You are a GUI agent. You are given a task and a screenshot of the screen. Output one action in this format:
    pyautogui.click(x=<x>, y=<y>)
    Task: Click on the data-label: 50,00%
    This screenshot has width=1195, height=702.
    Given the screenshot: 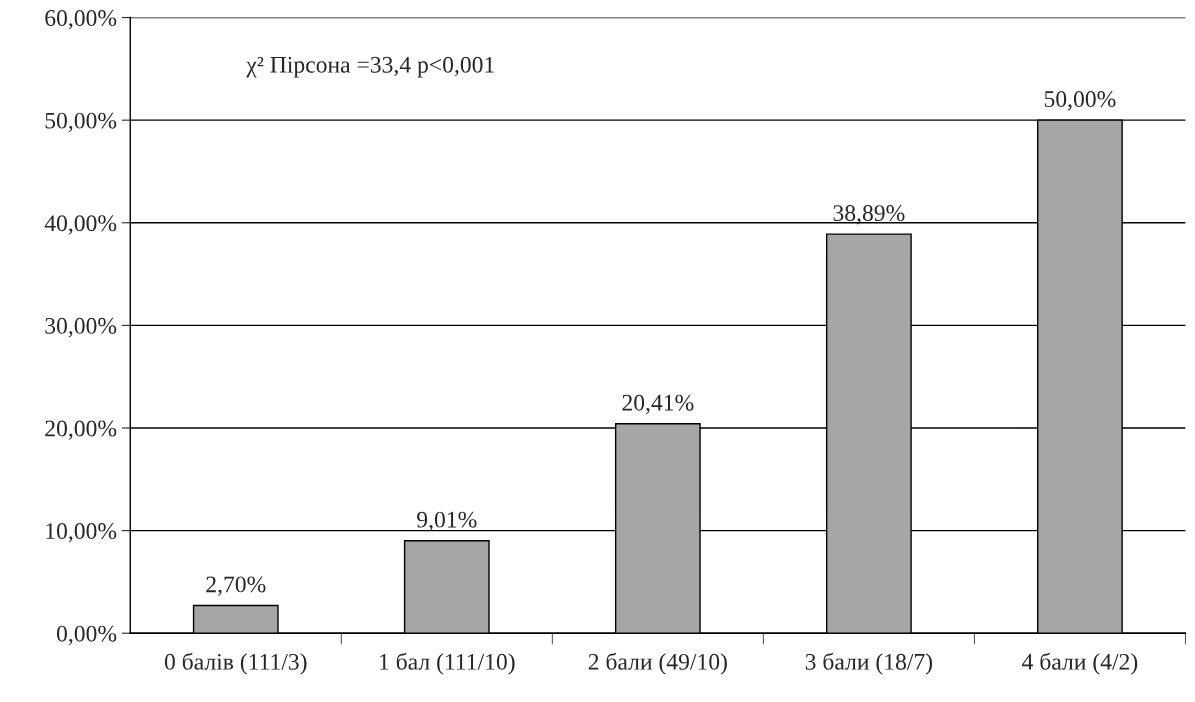 What is the action you would take?
    pyautogui.click(x=1080, y=101)
    